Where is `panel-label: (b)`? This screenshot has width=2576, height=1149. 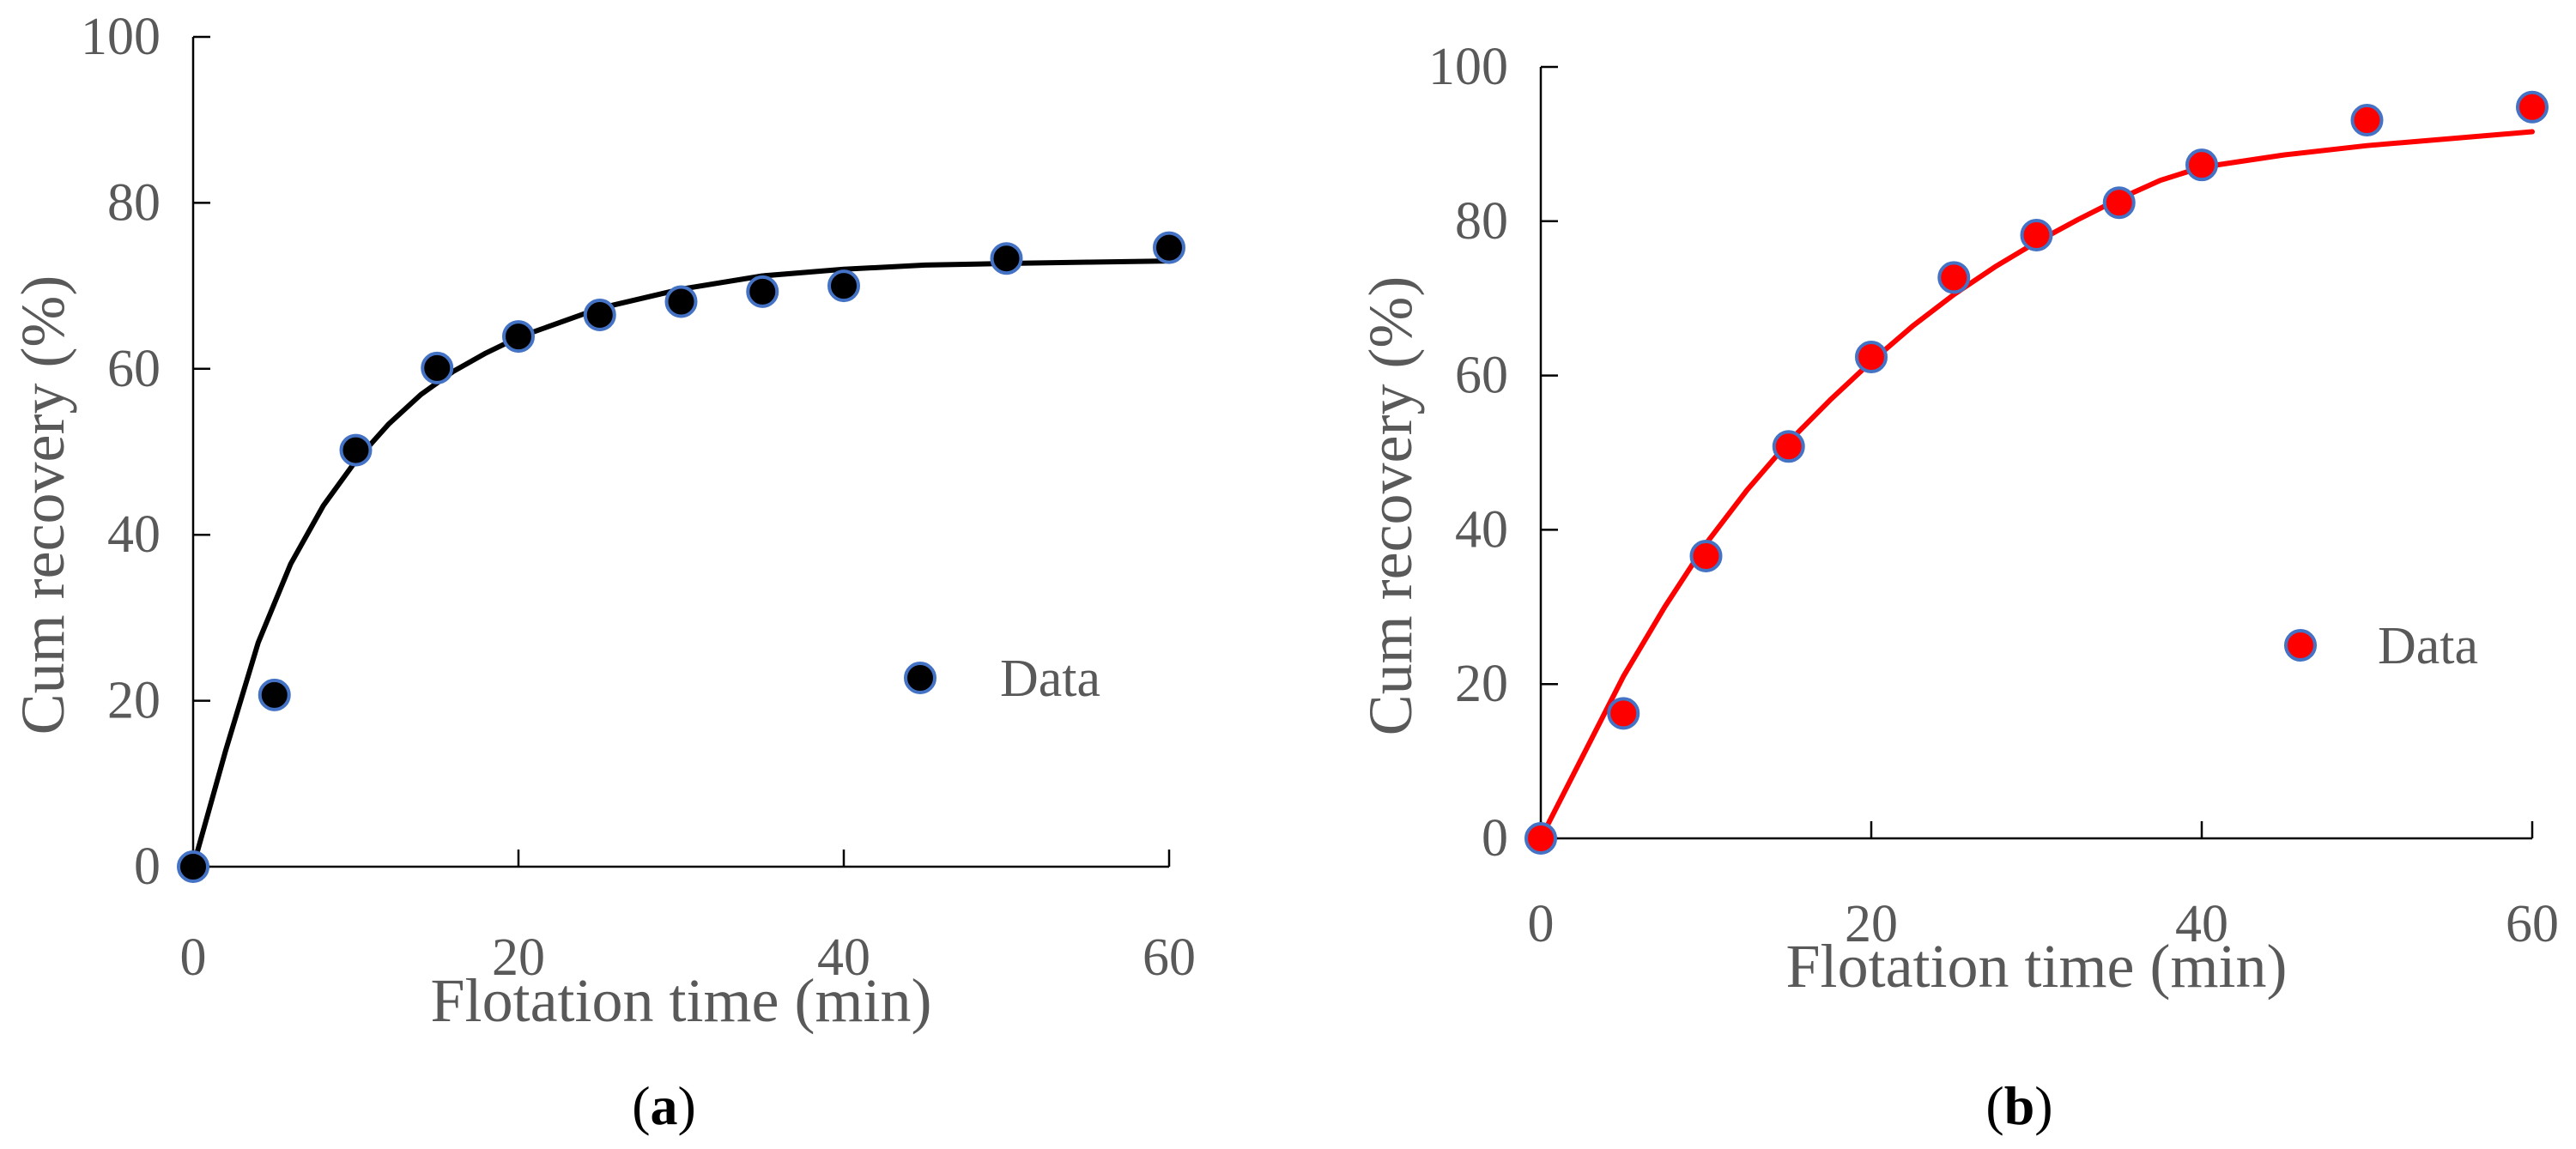 panel-label: (b) is located at coordinates (2018, 1105).